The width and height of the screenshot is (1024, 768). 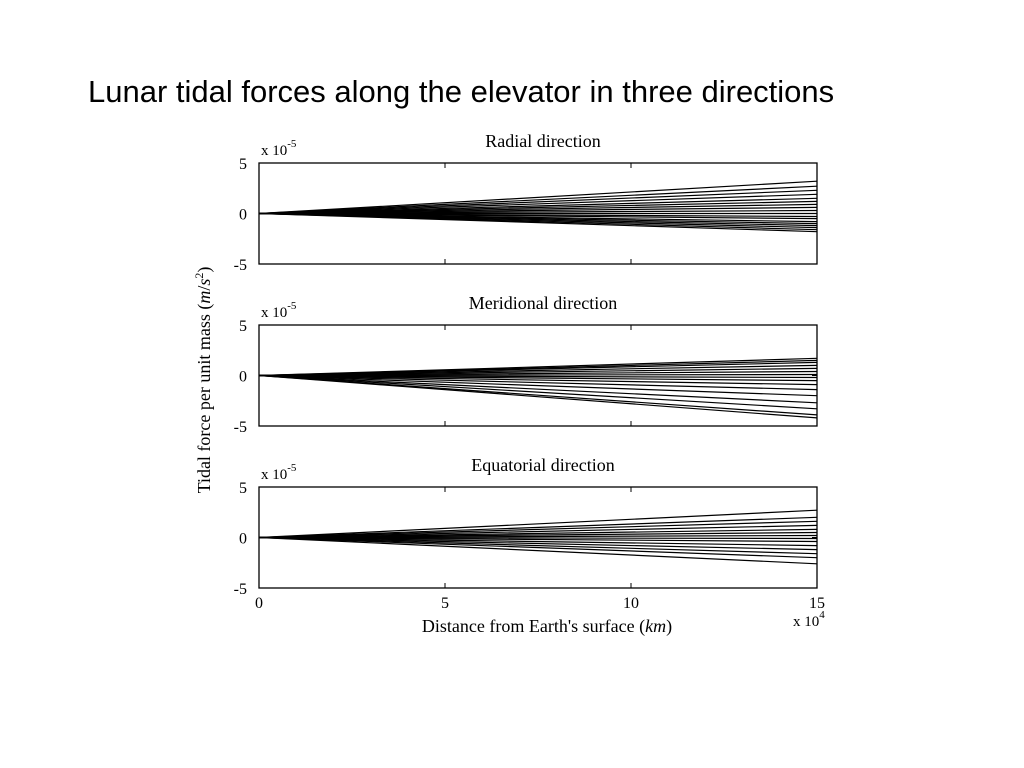 I want to click on y-axis-label-prefix: Tidal force per unit mass (, so click(x=204, y=399).